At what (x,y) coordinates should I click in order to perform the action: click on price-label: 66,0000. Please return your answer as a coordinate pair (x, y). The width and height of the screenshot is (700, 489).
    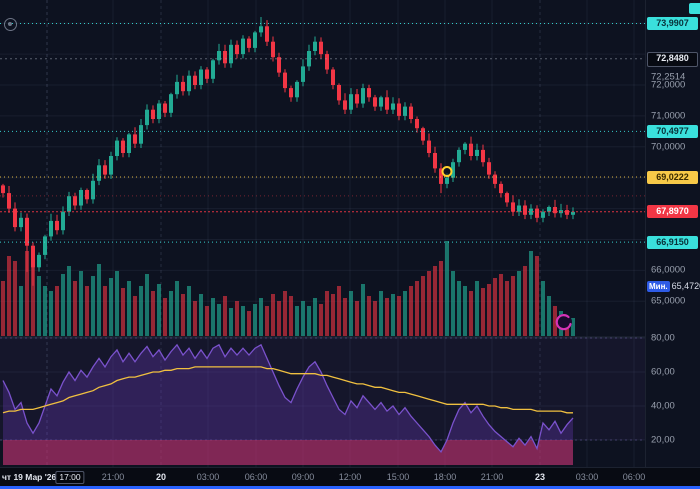
    Looking at the image, I should click on (668, 270).